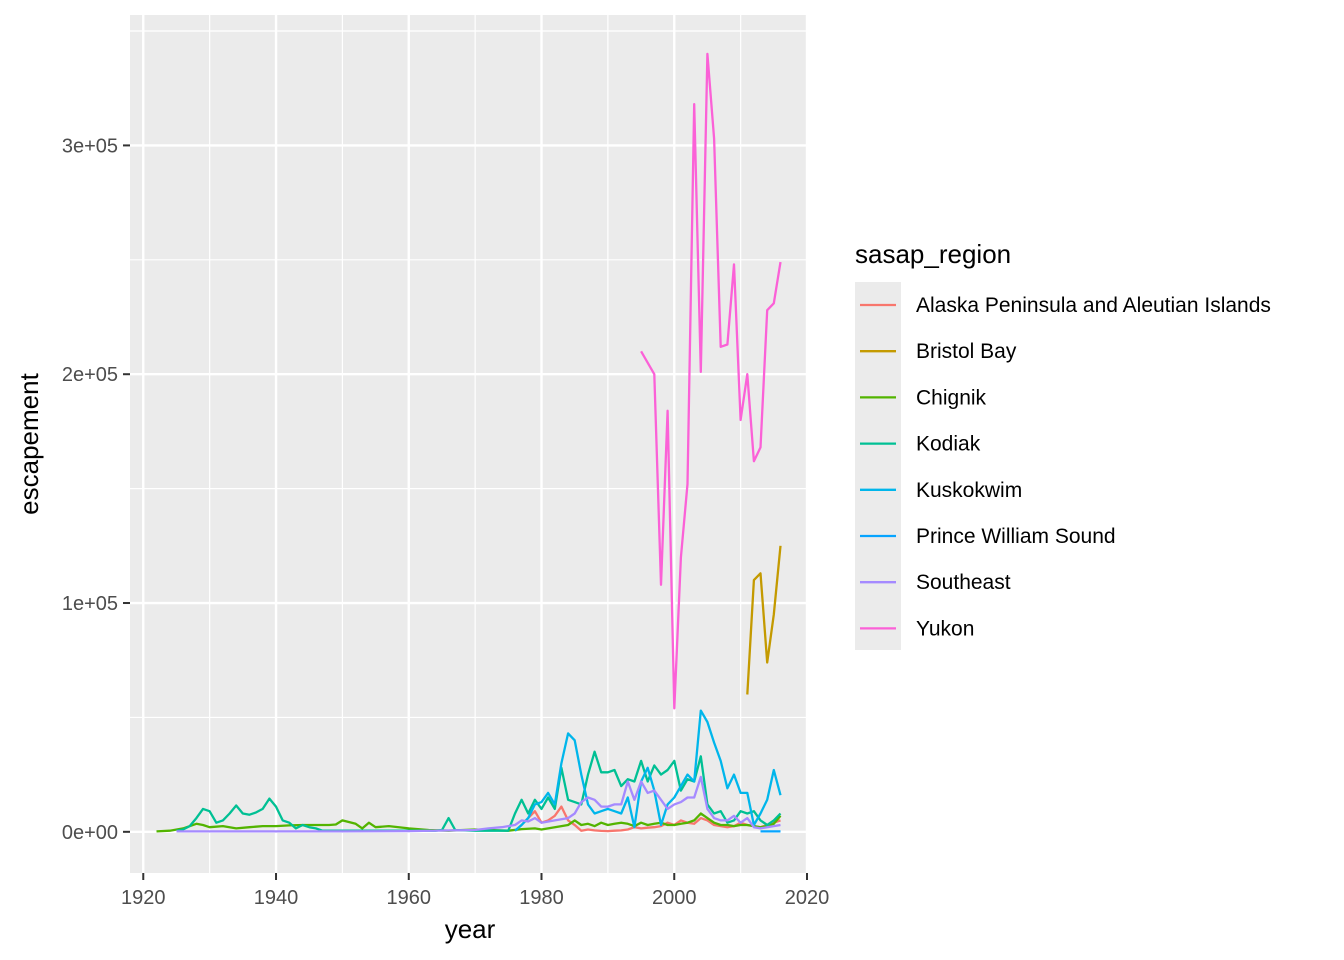 Image resolution: width=1344 pixels, height=960 pixels. I want to click on x-tick-label: 1980, so click(541, 898).